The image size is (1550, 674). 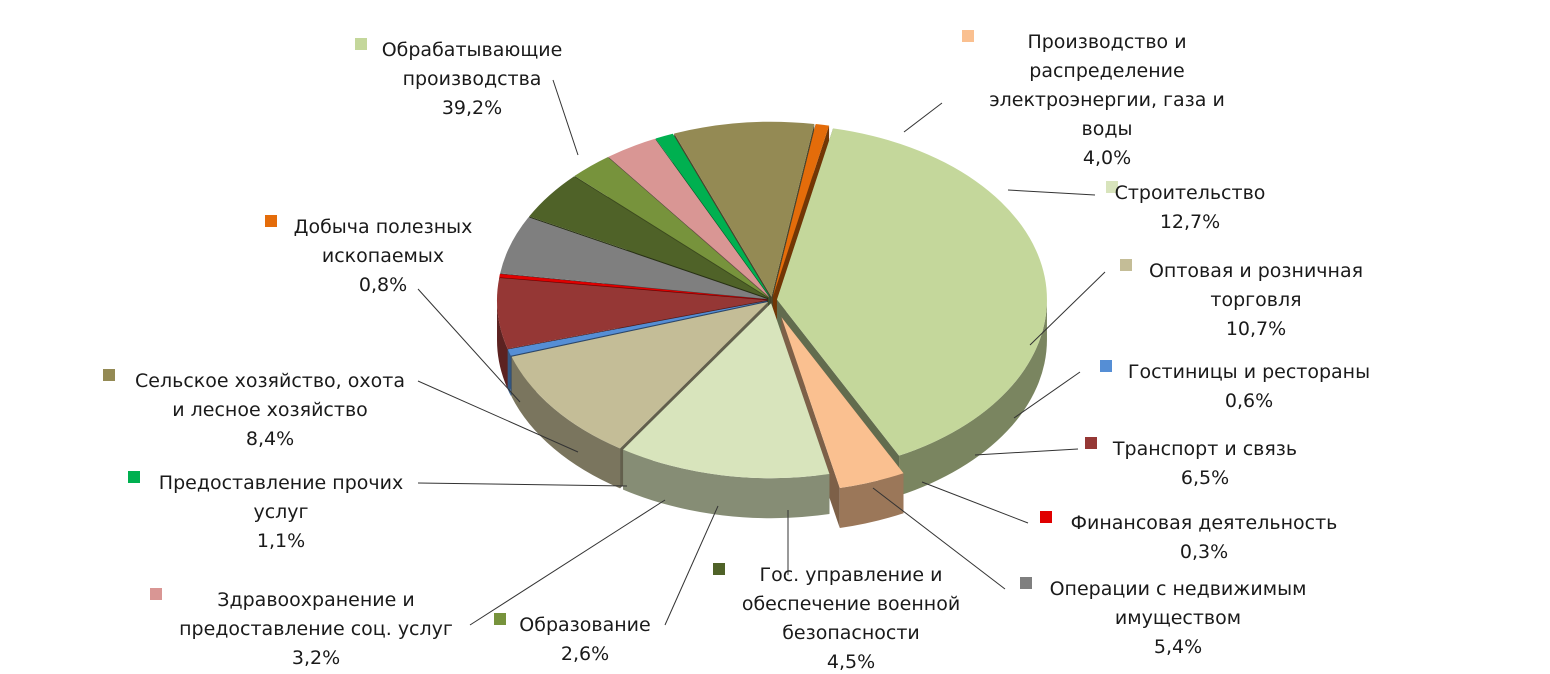 What do you see at coordinates (726, 411) in the screenshot?
I see `pie-slice` at bounding box center [726, 411].